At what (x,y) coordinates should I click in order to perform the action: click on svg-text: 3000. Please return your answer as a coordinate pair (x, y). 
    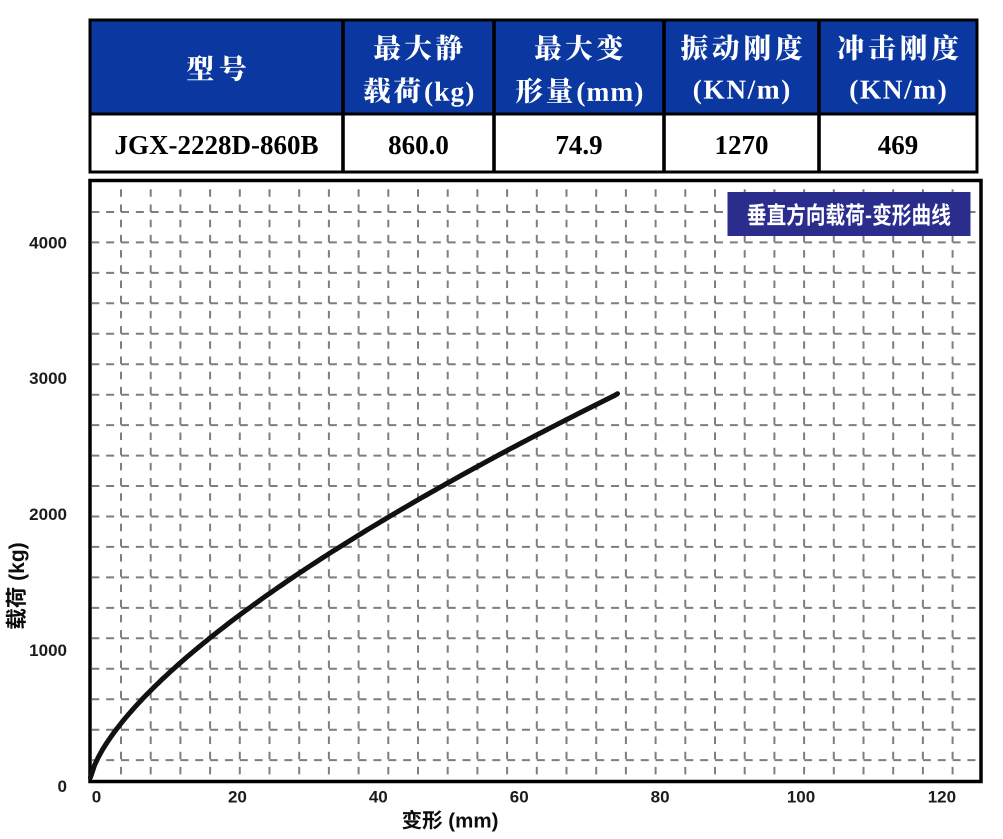
    Looking at the image, I should click on (48, 378).